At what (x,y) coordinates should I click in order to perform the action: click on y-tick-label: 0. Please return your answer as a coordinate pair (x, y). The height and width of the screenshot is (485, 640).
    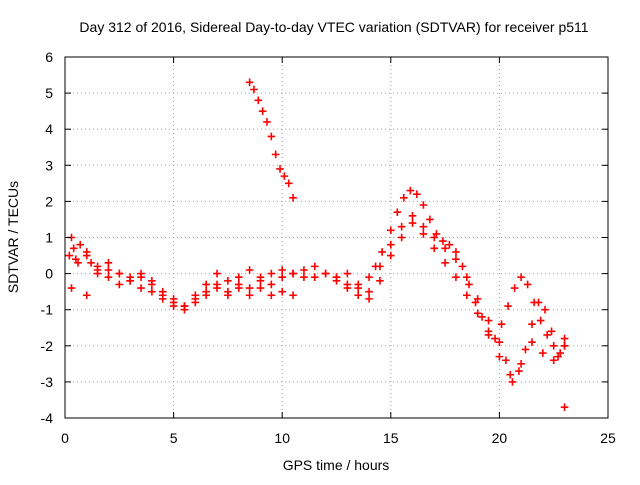
    Looking at the image, I should click on (49, 274).